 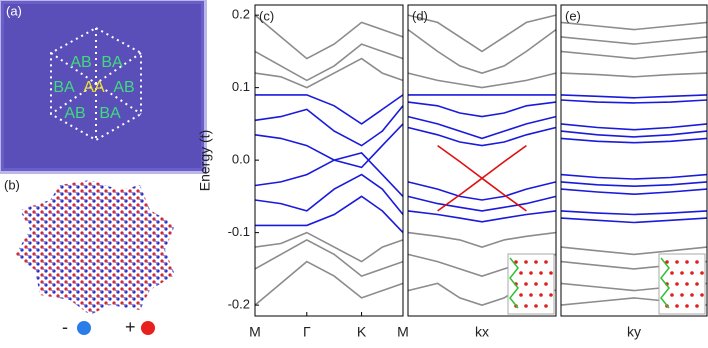 I want to click on y-axis-label: Energy (t), so click(x=205, y=160).